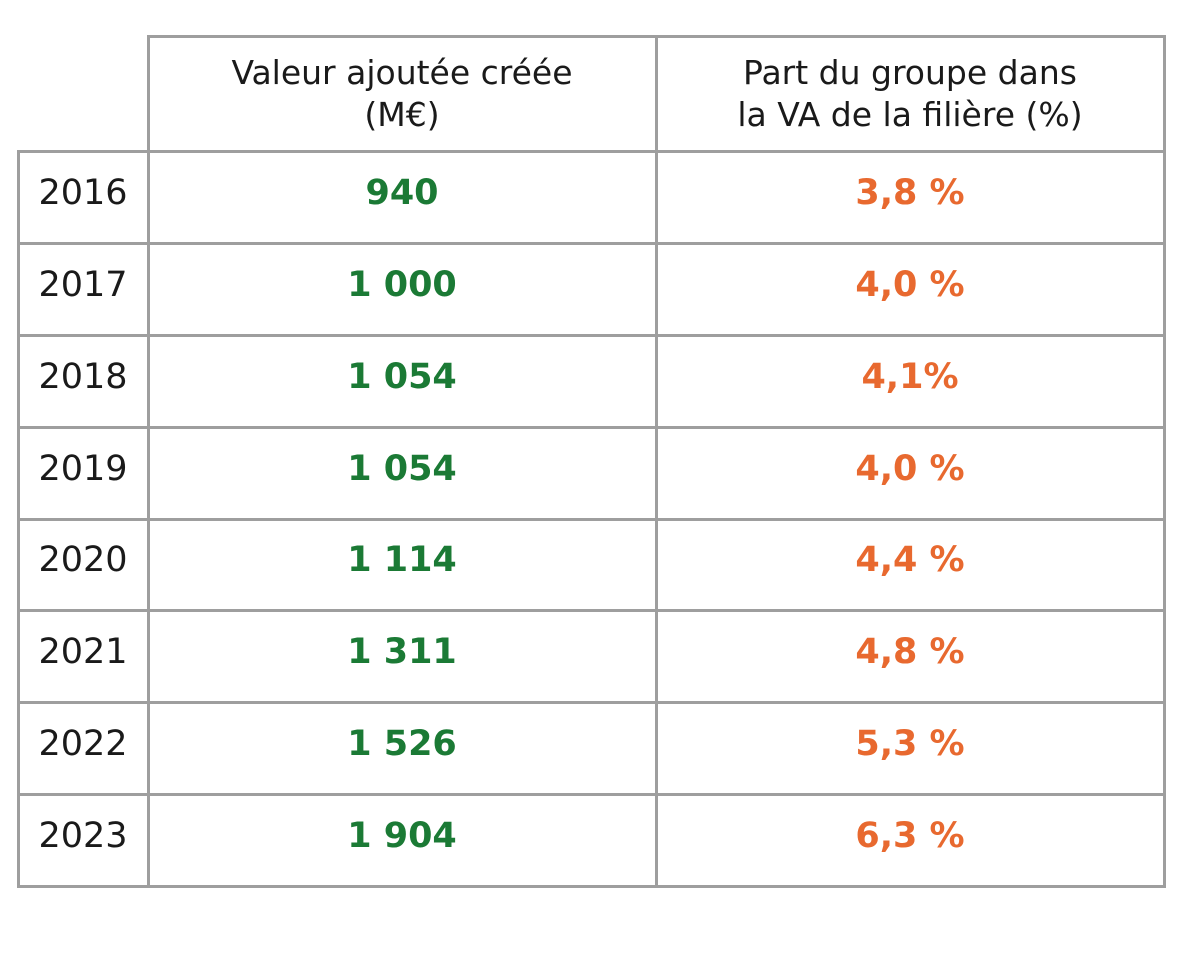  Describe the element at coordinates (83, 560) in the screenshot. I see `year-cell: 2020` at that location.